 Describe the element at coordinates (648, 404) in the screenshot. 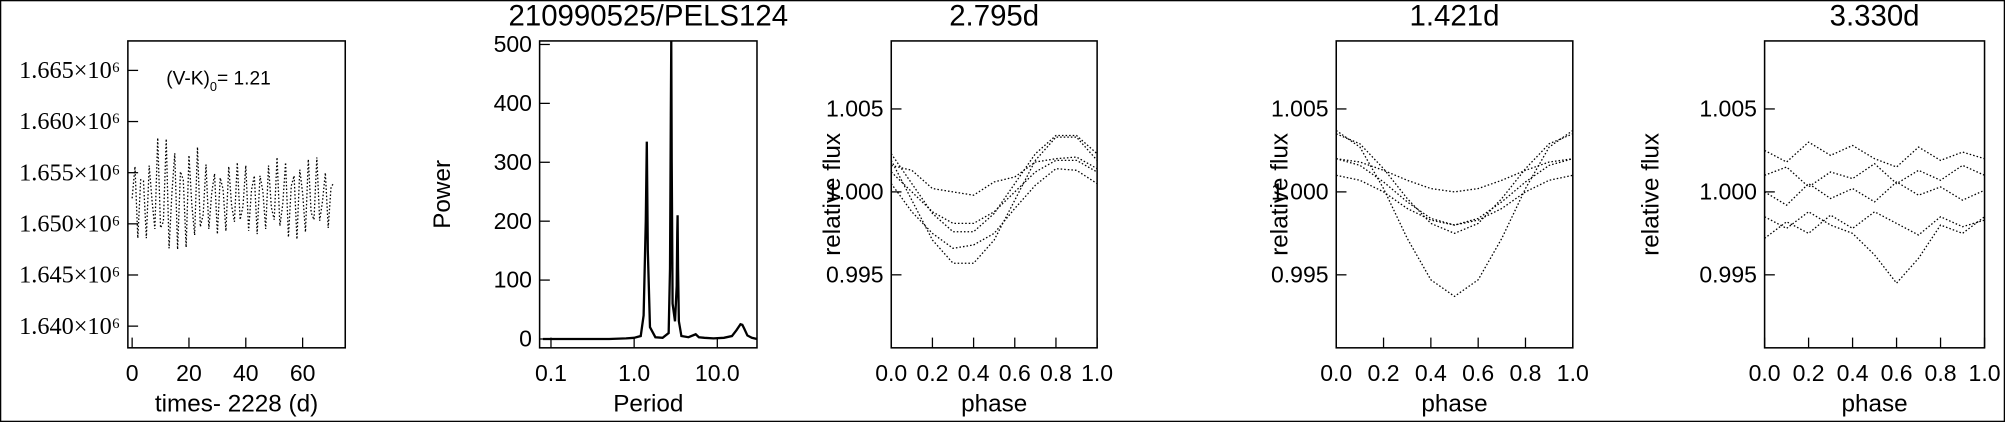

I see `x-axis-label: Period` at that location.